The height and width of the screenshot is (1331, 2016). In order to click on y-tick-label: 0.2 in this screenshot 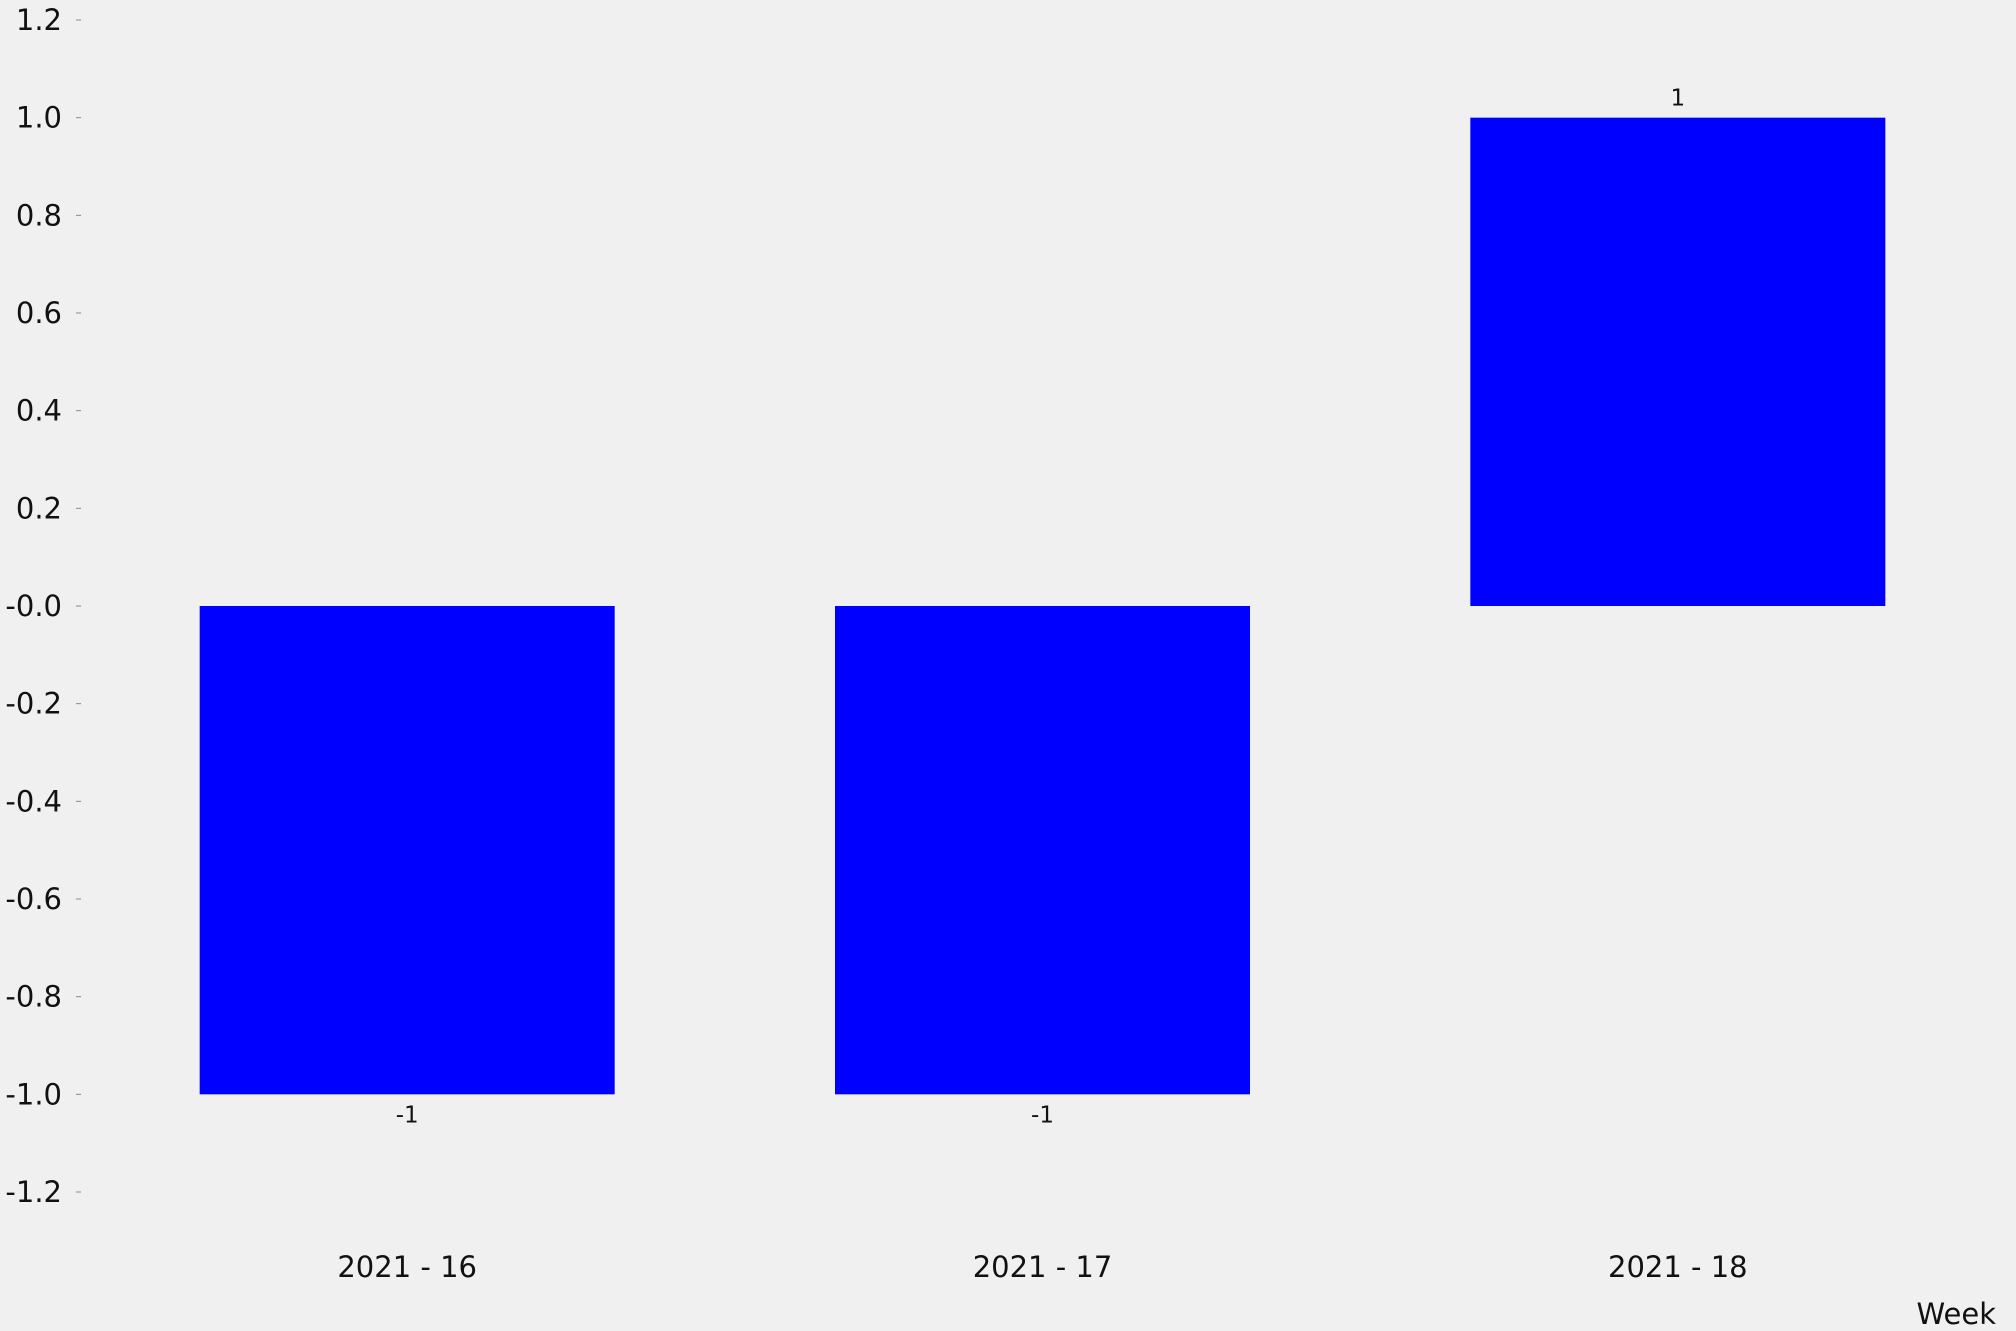, I will do `click(39, 508)`.